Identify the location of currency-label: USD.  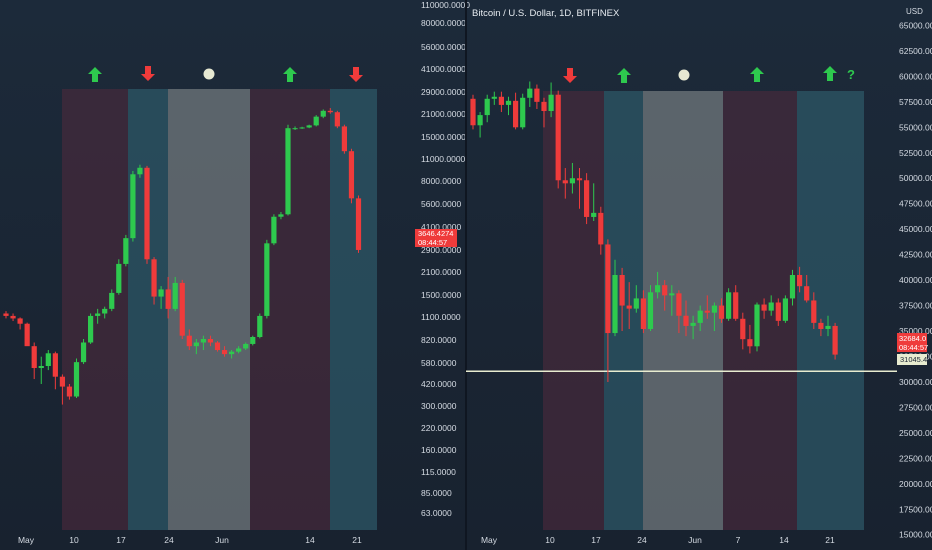
(914, 11).